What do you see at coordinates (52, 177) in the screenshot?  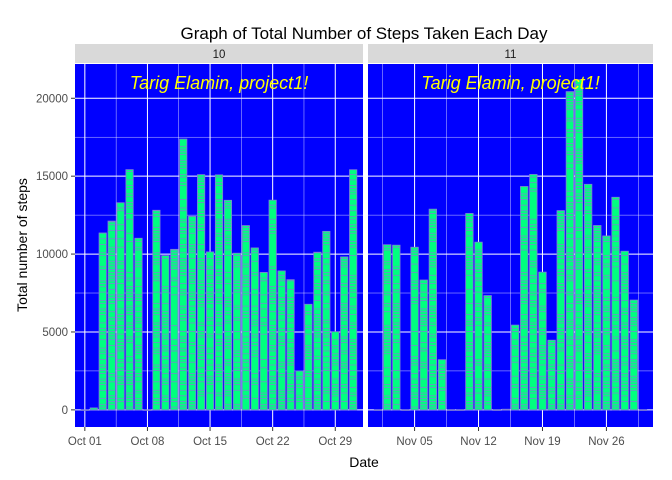 I see `y-tick-label: 15000` at bounding box center [52, 177].